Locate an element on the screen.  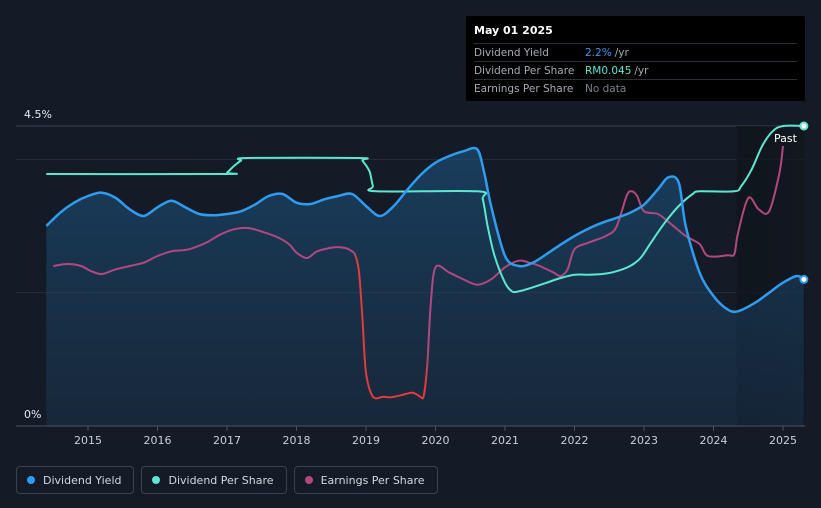
tooltip-label: Dividend Per Share is located at coordinates (524, 70).